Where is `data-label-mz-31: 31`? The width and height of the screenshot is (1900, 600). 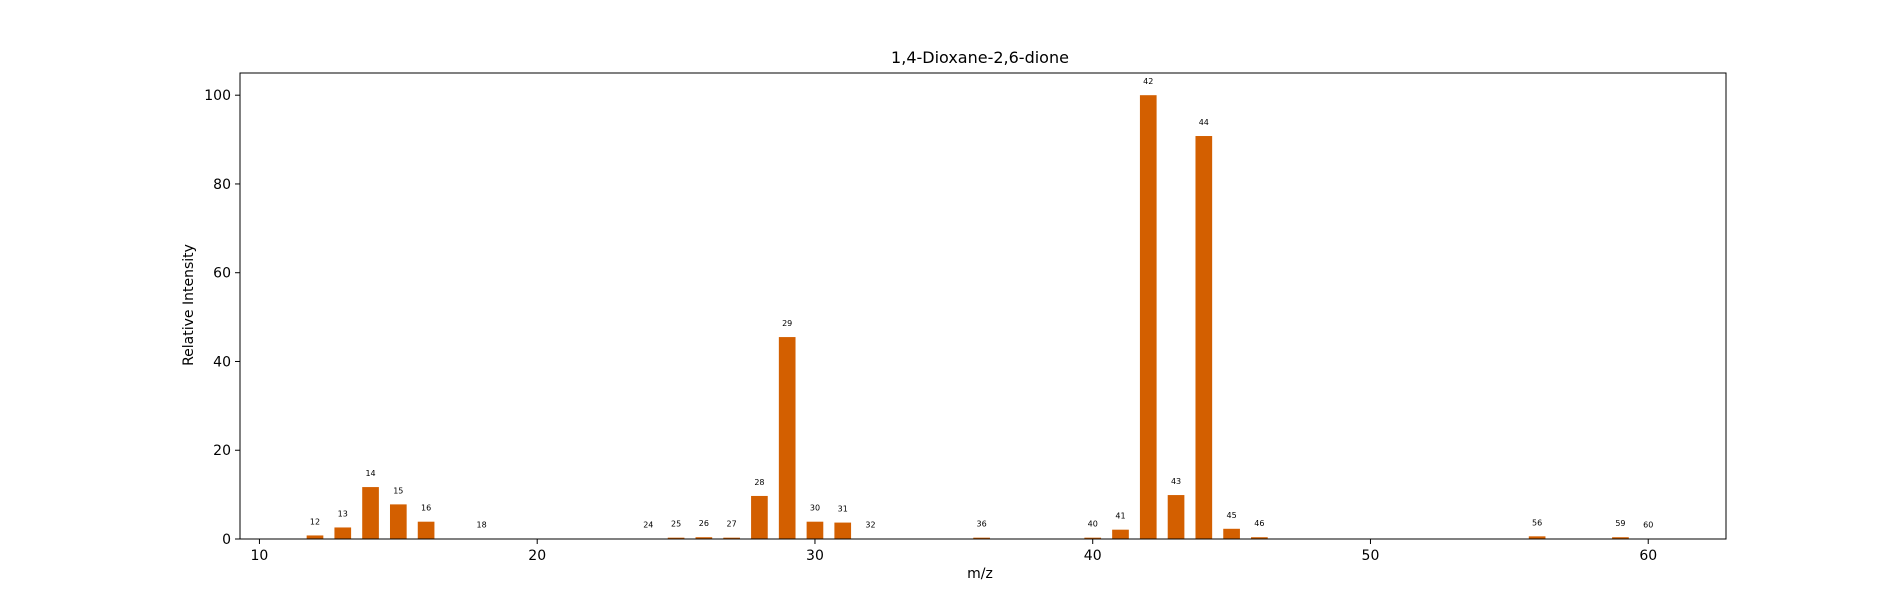 data-label-mz-31: 31 is located at coordinates (843, 509).